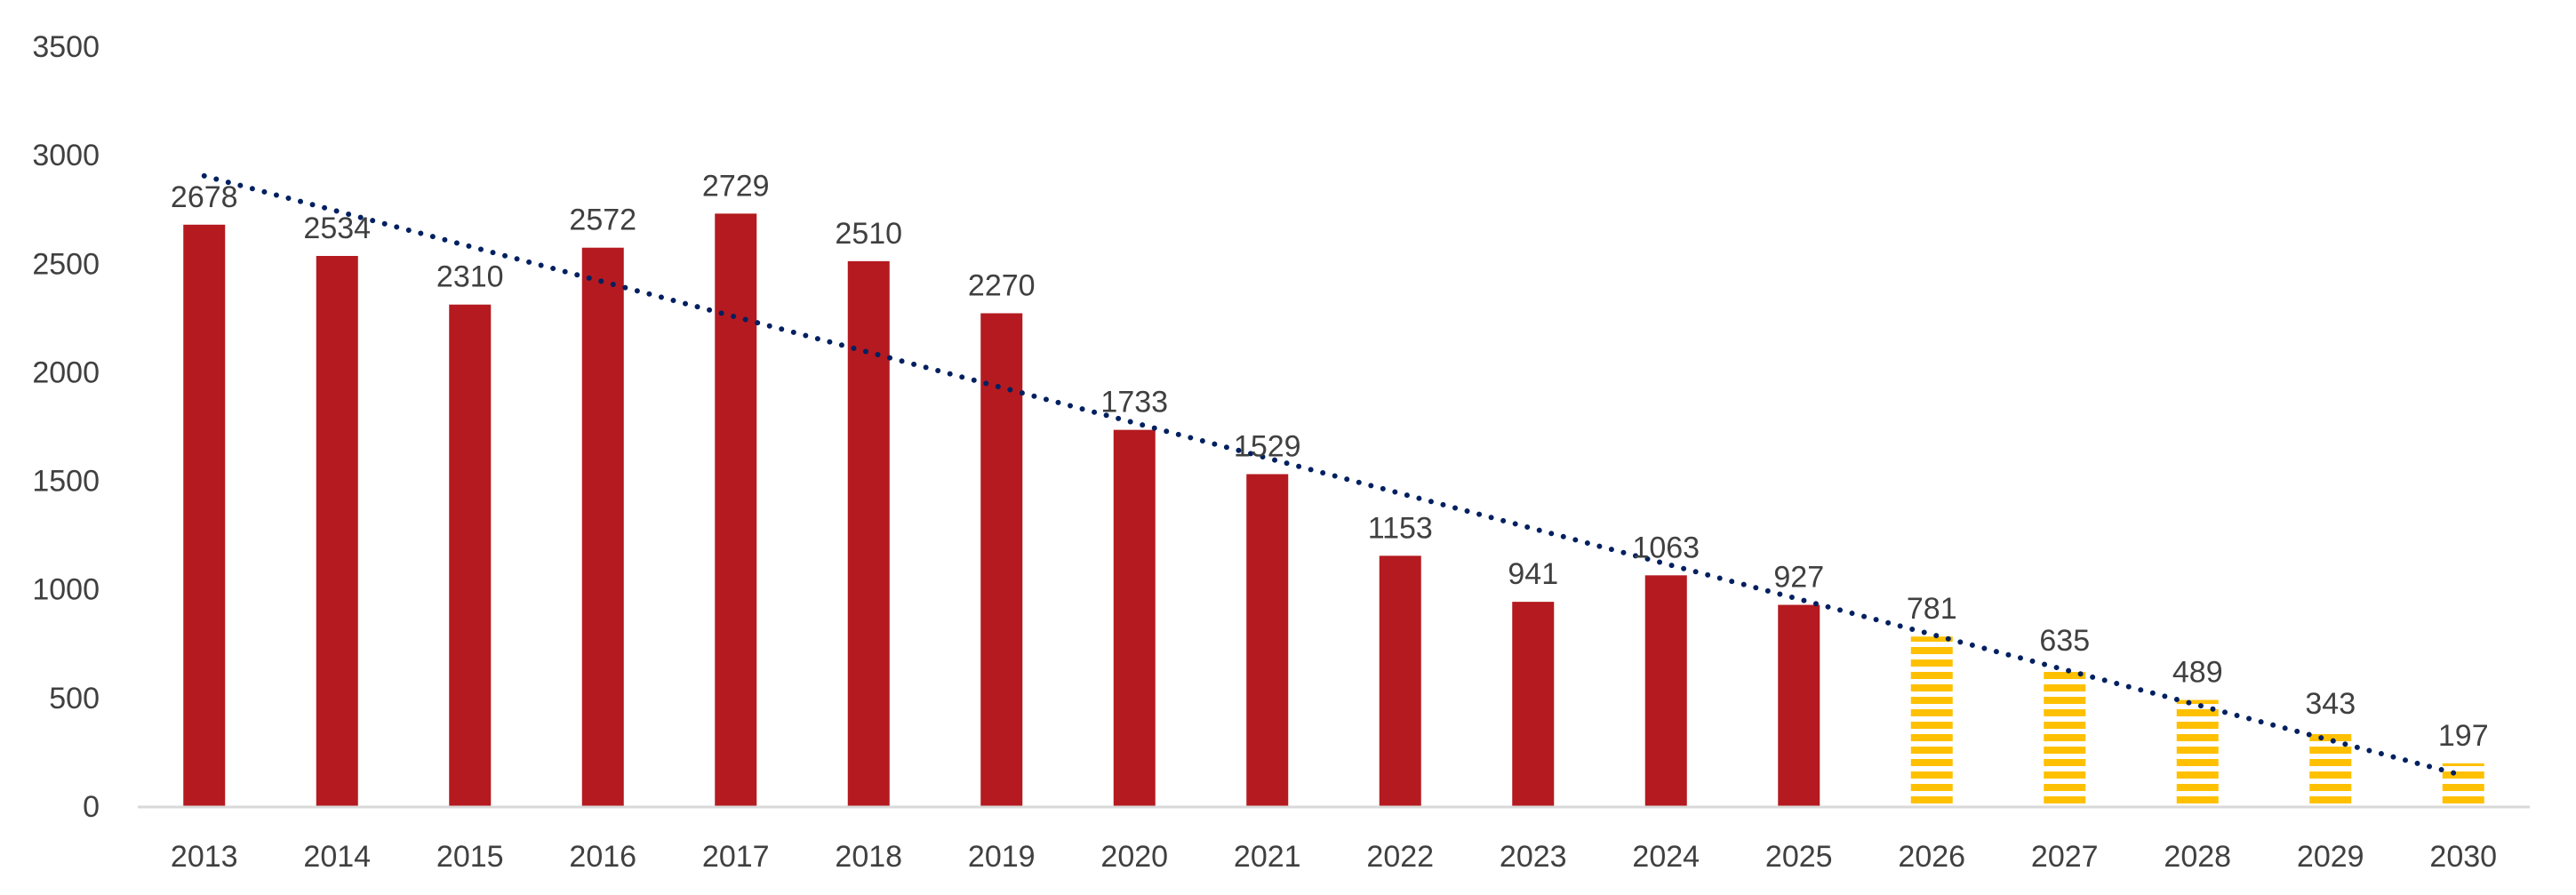 This screenshot has width=2576, height=895. What do you see at coordinates (1002, 857) in the screenshot?
I see `x-tick-label: 2019` at bounding box center [1002, 857].